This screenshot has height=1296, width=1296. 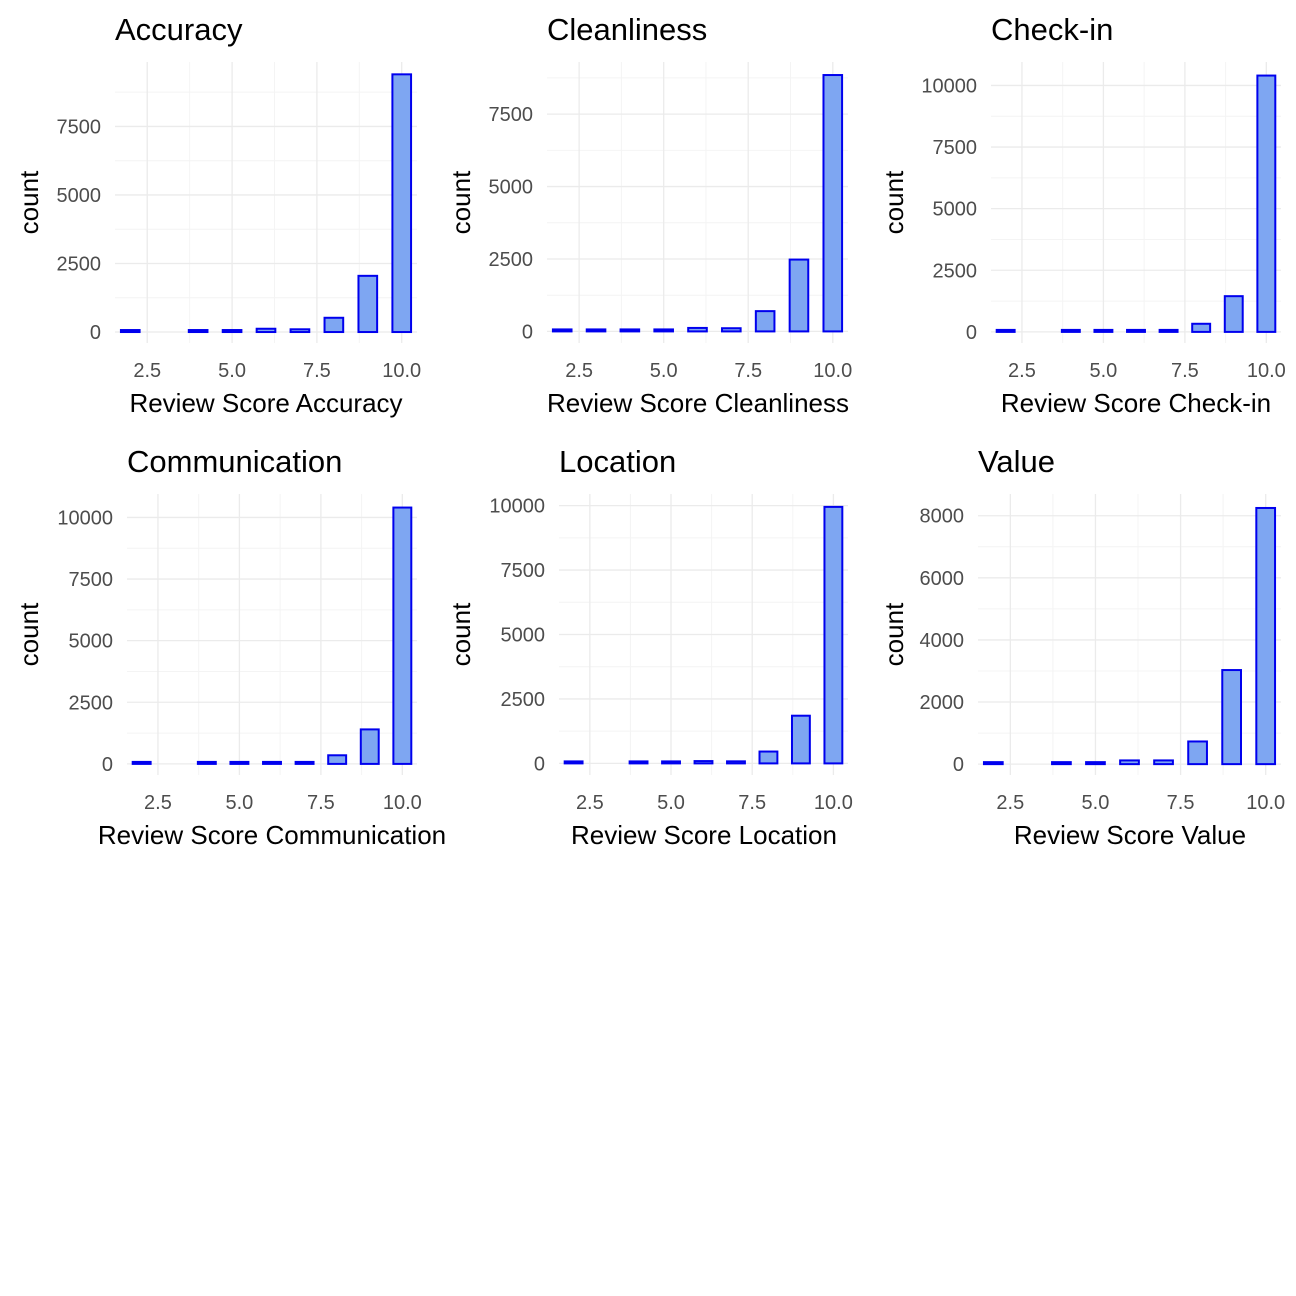 I want to click on x-axis-title: Review Score Value, so click(x=1130, y=835).